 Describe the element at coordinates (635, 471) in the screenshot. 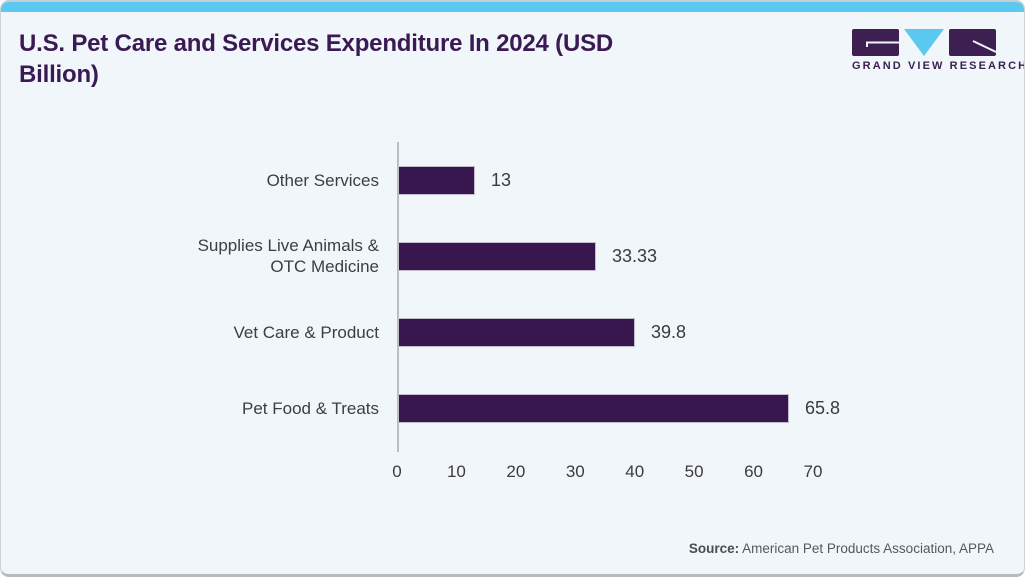

I see `x-tick-label: 40` at that location.